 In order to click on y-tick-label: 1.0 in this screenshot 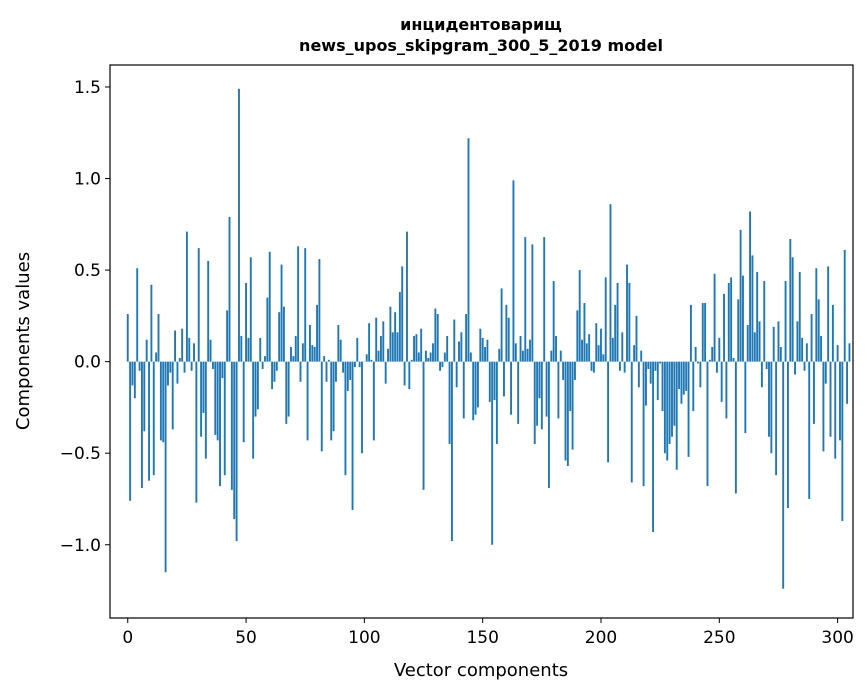, I will do `click(87, 180)`.